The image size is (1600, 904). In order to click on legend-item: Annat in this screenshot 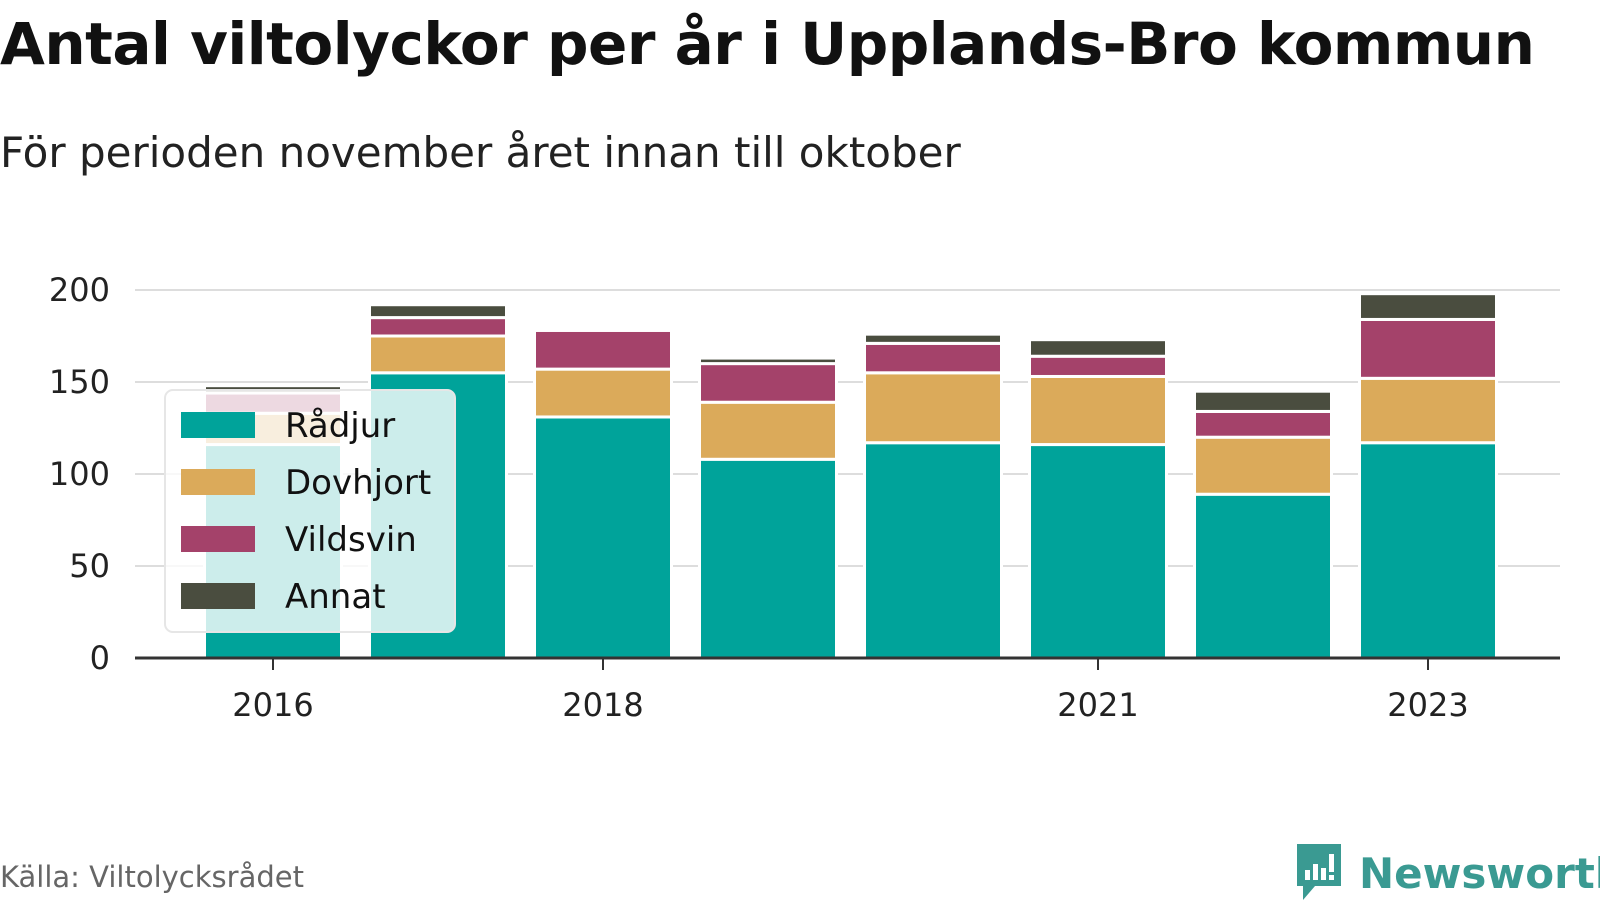, I will do `click(283, 597)`.